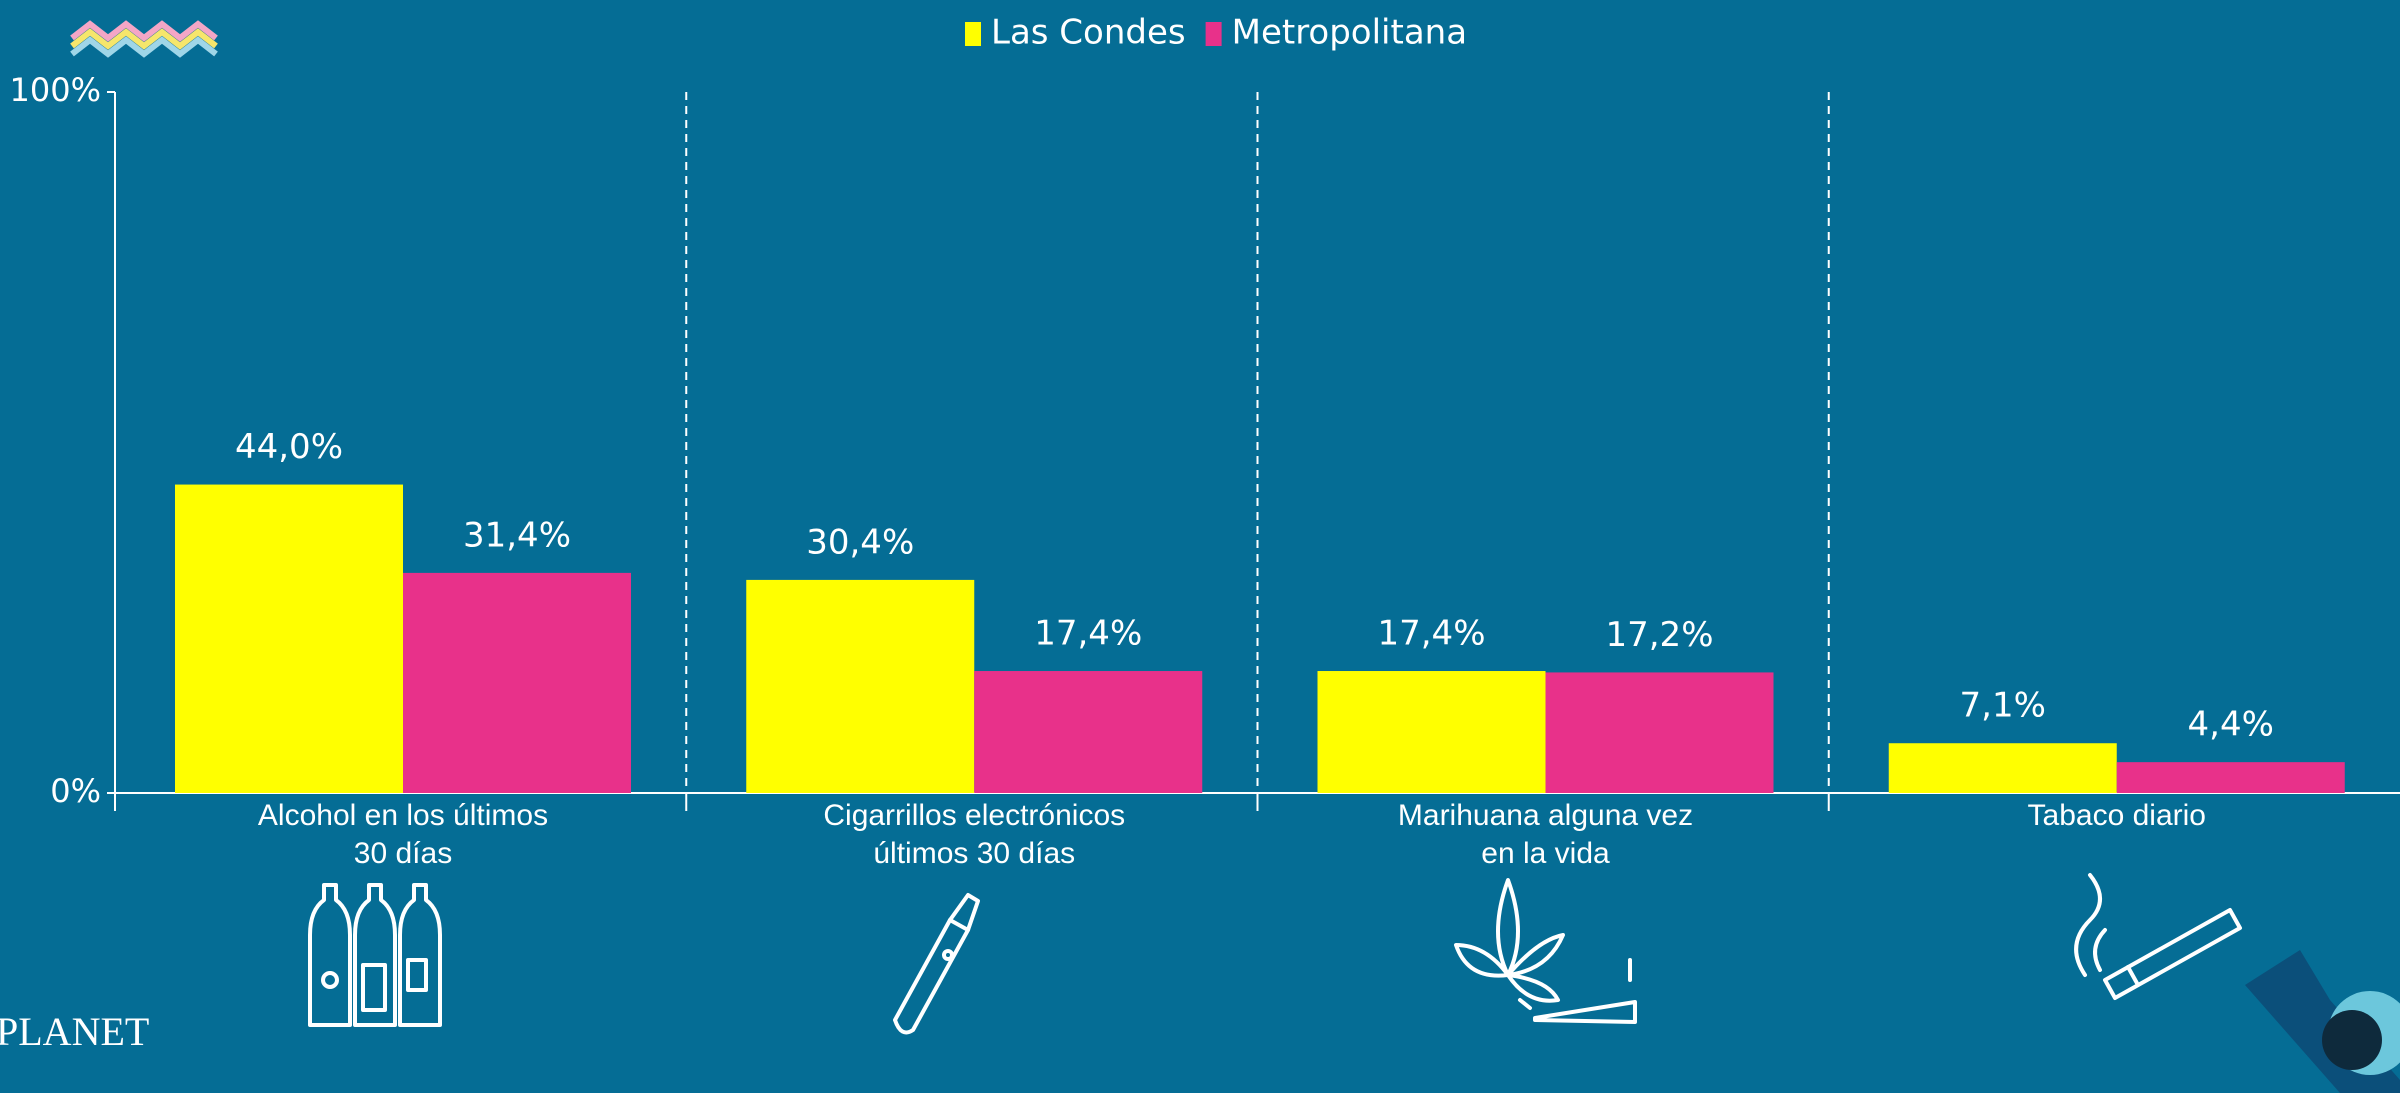  I want to click on value-label: 17,2%, so click(1659, 635).